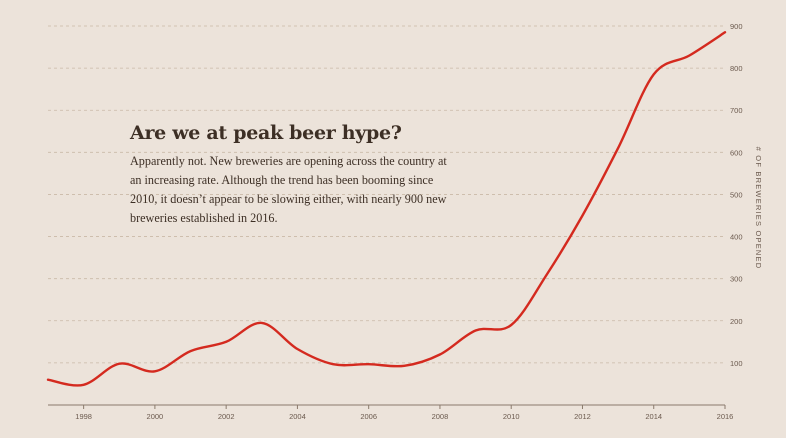  I want to click on y-tick-labels: 100 200 300 400 500 600 700 800 900, so click(736, 195).